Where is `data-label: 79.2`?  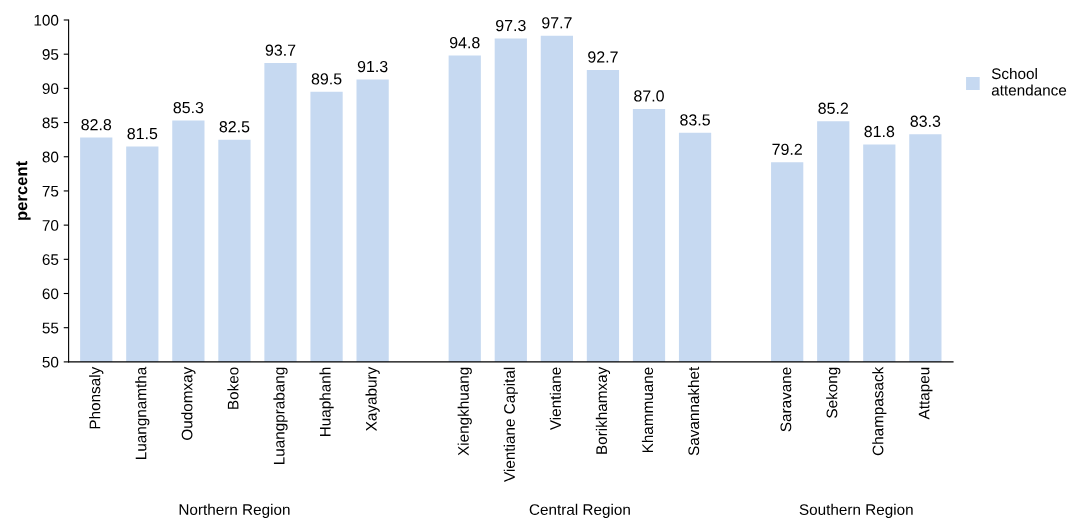
data-label: 79.2 is located at coordinates (787, 149).